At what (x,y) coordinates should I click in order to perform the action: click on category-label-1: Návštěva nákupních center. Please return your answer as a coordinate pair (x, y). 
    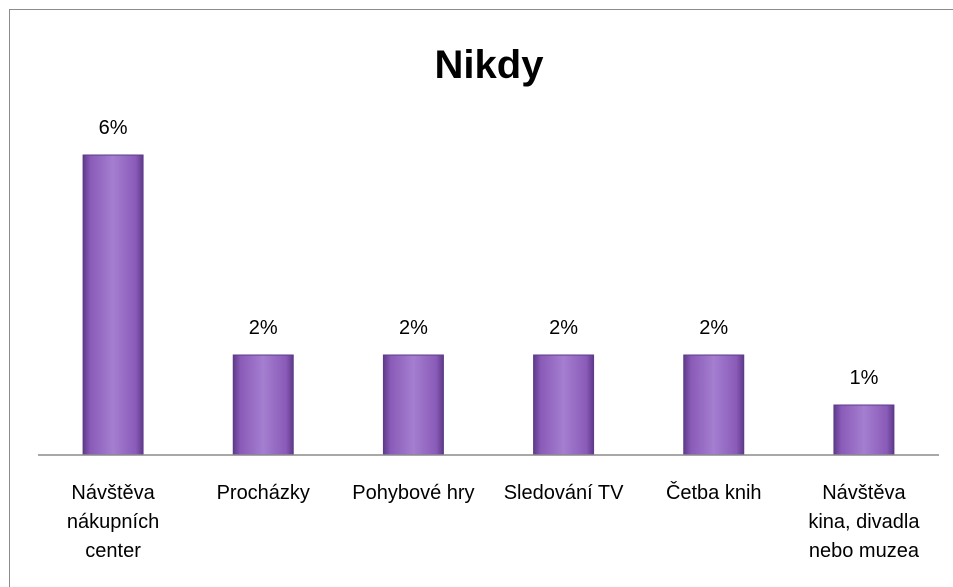
    Looking at the image, I should click on (113, 522).